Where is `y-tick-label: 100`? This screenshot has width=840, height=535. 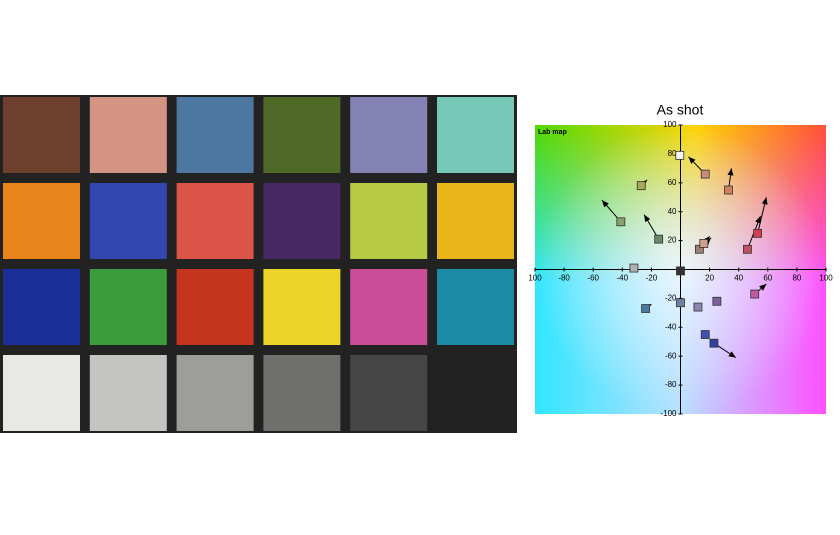
y-tick-label: 100 is located at coordinates (670, 124).